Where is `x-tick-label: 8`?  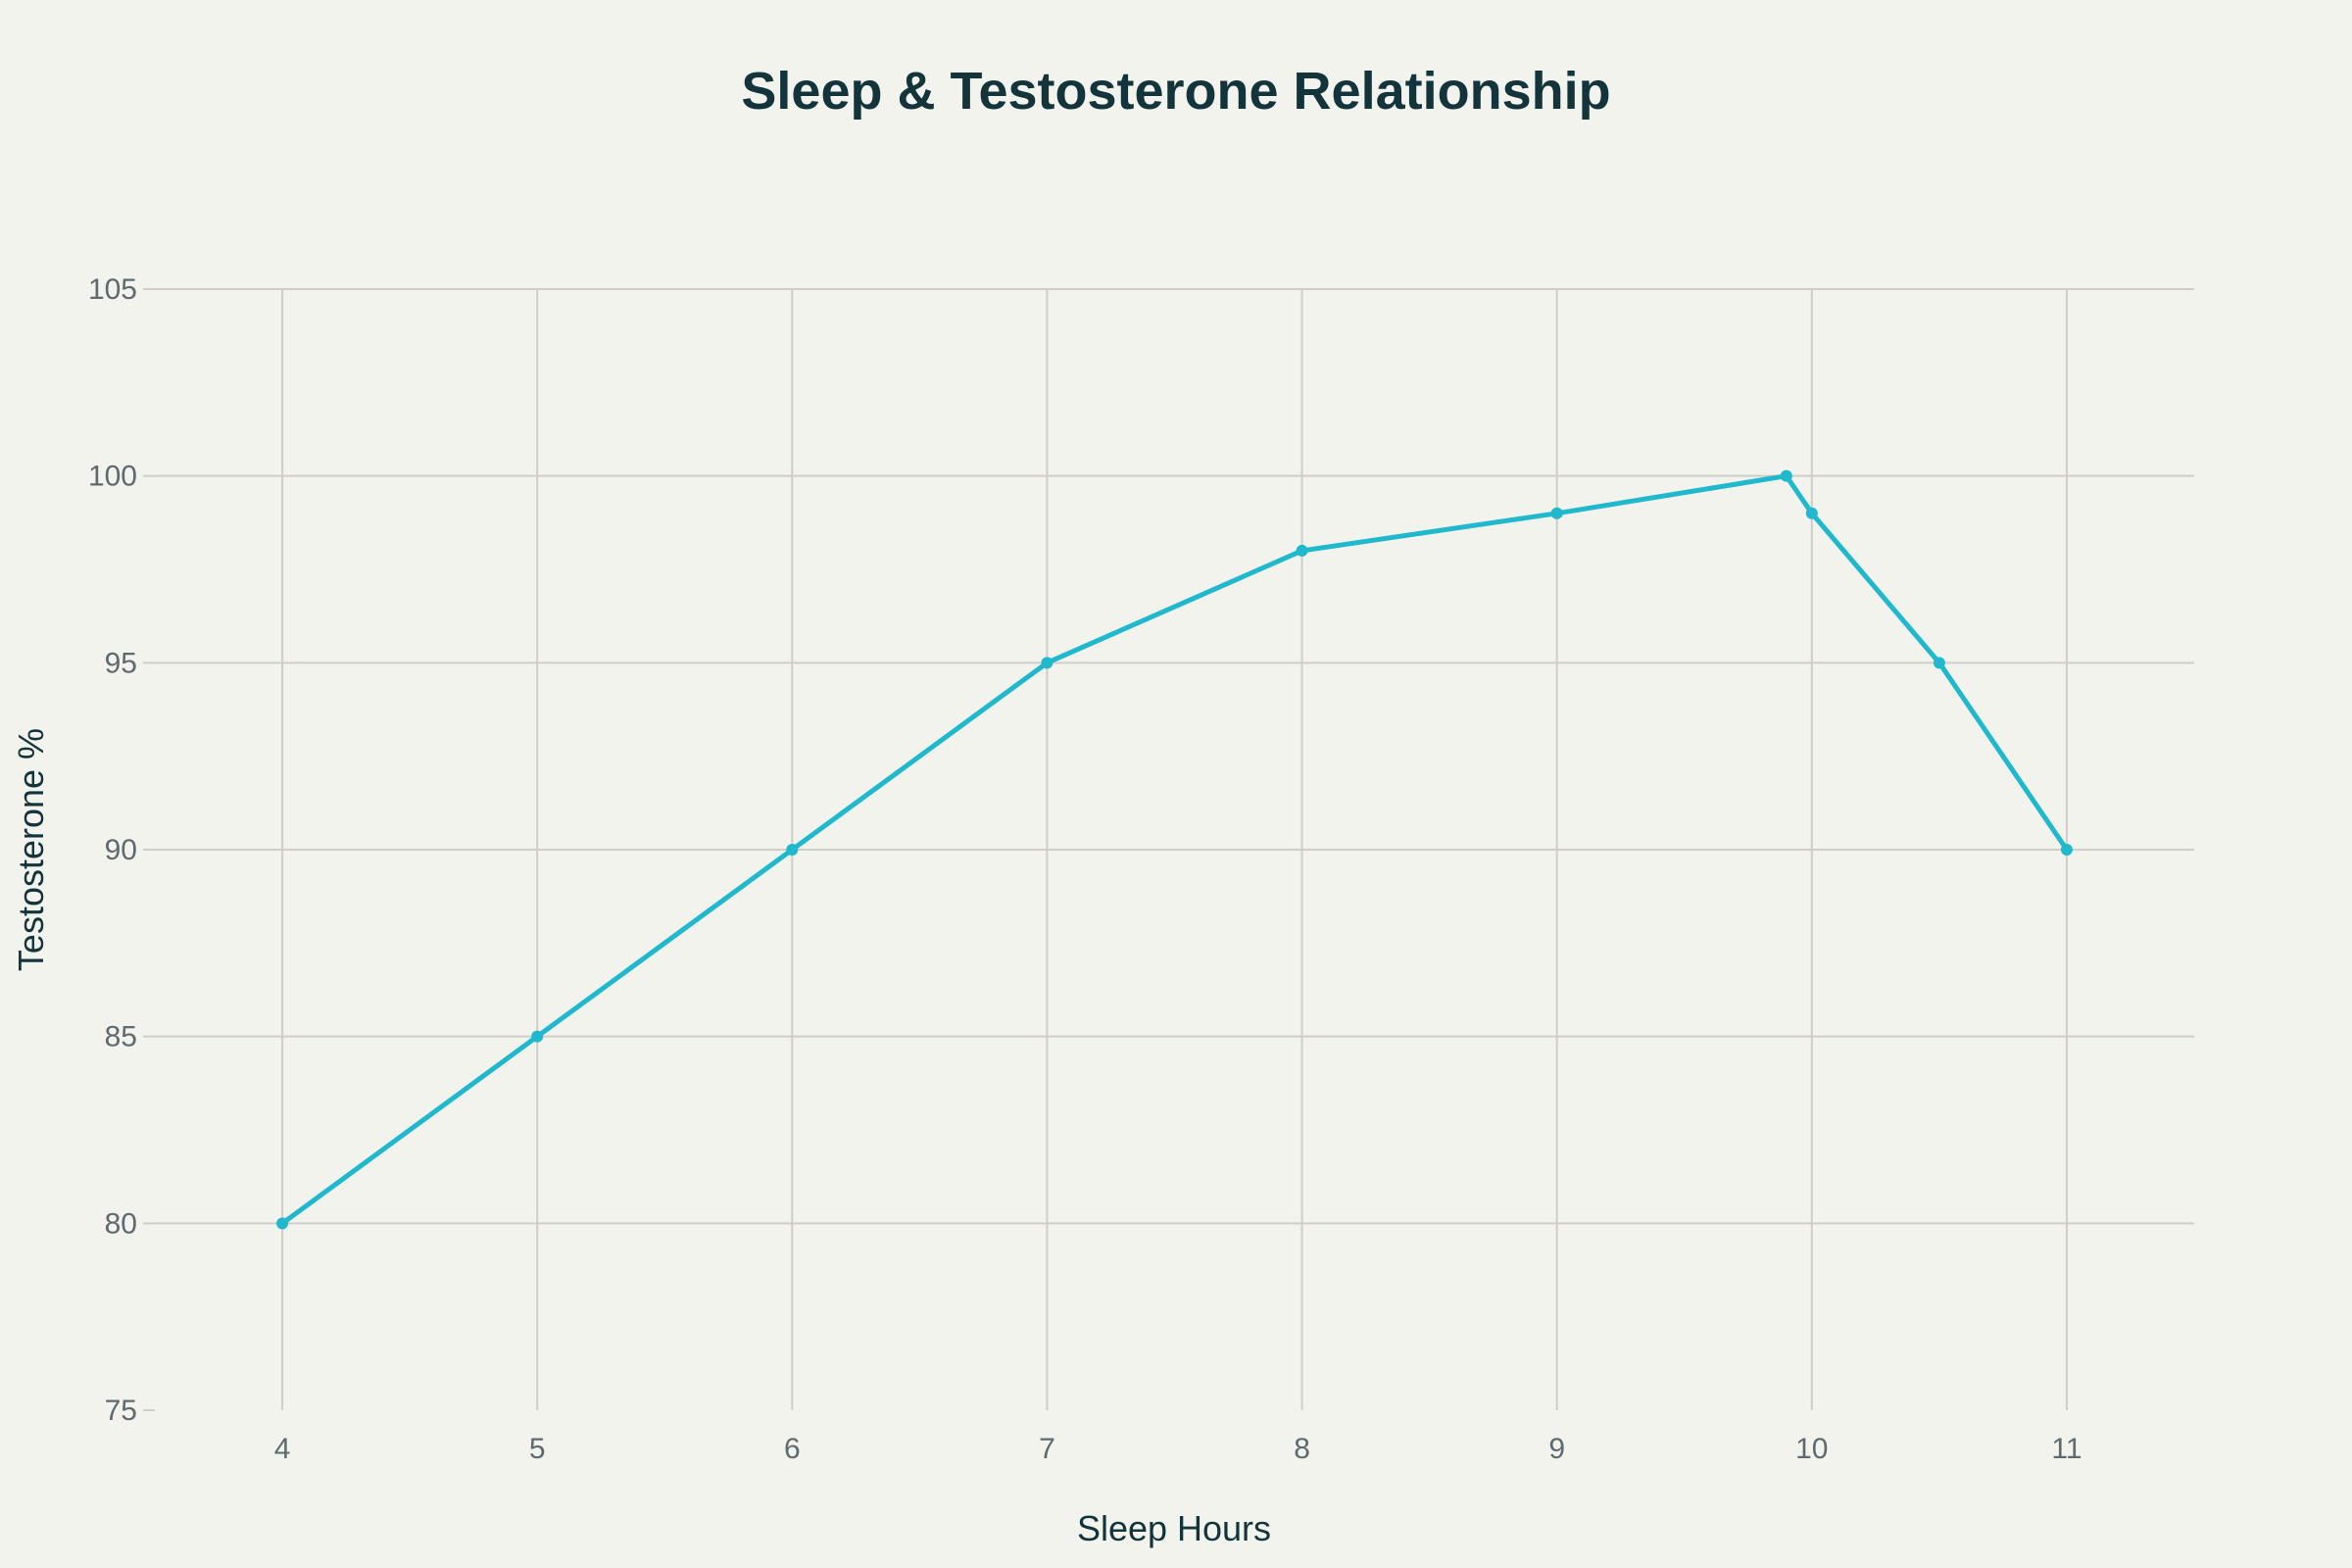
x-tick-label: 8 is located at coordinates (1302, 1449).